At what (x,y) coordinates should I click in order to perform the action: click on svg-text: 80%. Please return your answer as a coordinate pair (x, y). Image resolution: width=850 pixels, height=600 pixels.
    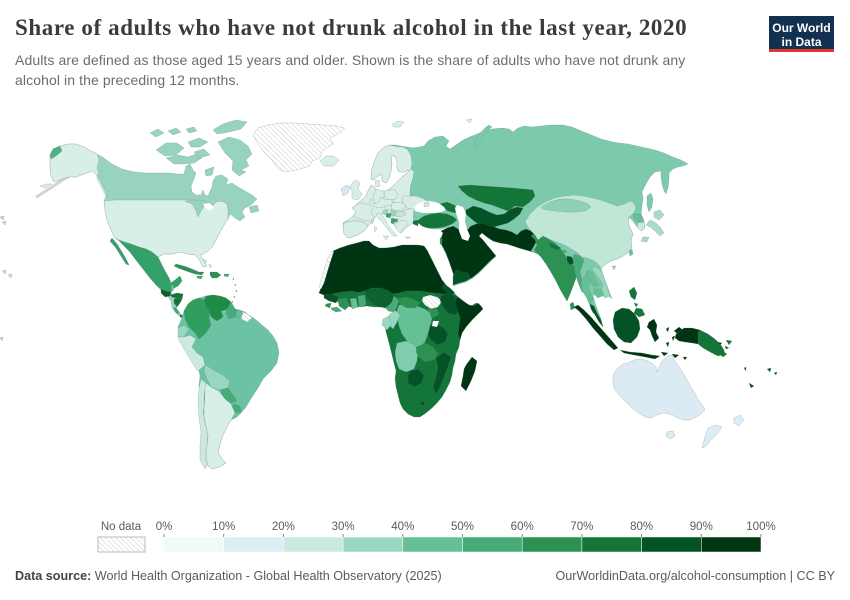
    Looking at the image, I should click on (641, 527).